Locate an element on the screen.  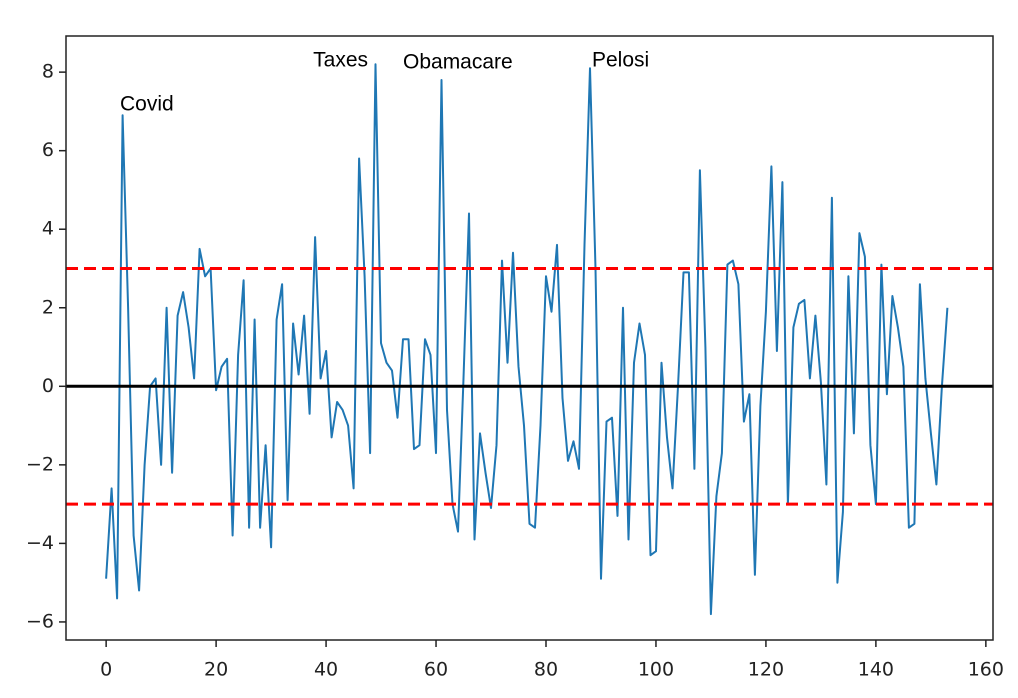
y-tick-label: 2 is located at coordinates (48, 307).